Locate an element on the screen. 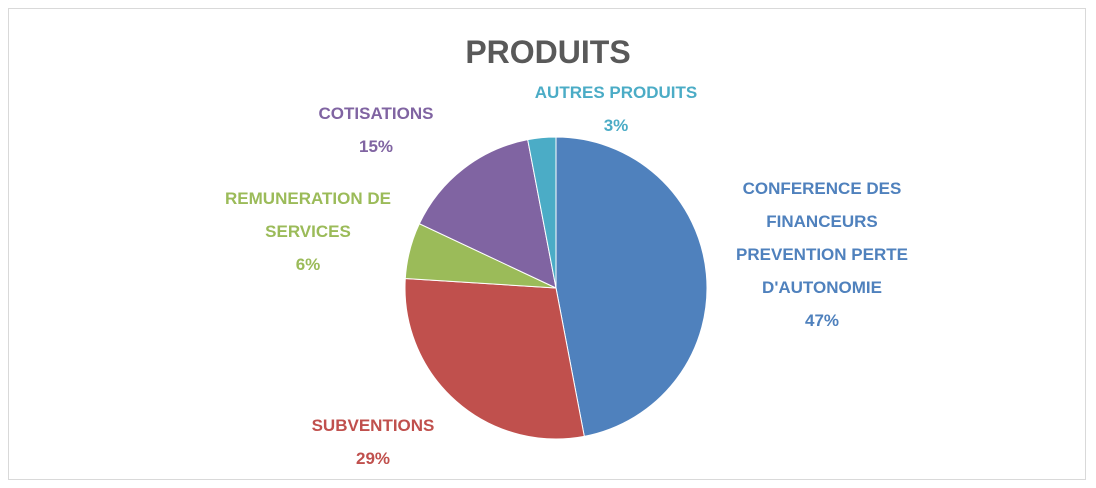 Image resolution: width=1096 pixels, height=488 pixels. category-label: SUBVENTIONS is located at coordinates (373, 425).